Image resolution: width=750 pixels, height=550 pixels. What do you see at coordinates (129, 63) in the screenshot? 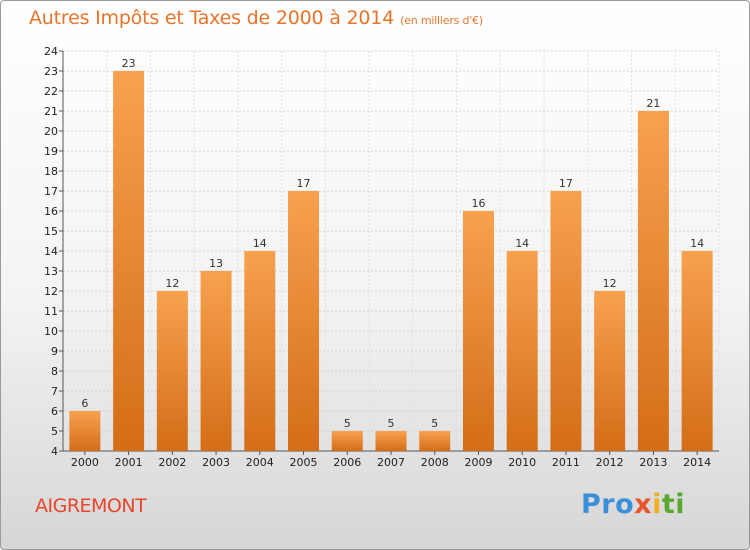
I see `bar-value-label: 23` at bounding box center [129, 63].